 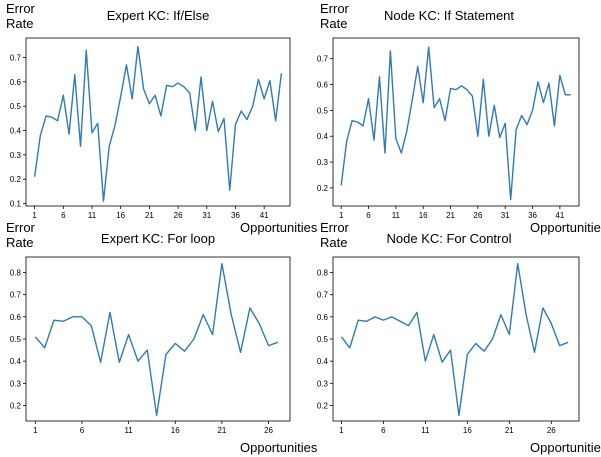 What do you see at coordinates (449, 238) in the screenshot?
I see `chart-title: Node KC: For Control` at bounding box center [449, 238].